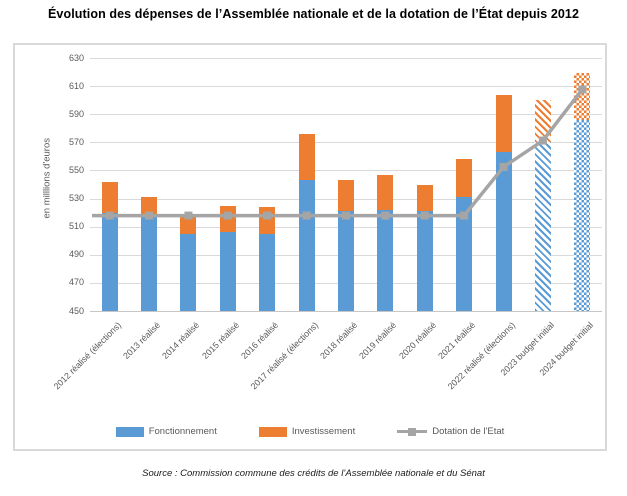 The width and height of the screenshot is (627, 496). Describe the element at coordinates (76, 198) in the screenshot. I see `y-tick-label: 530` at that location.